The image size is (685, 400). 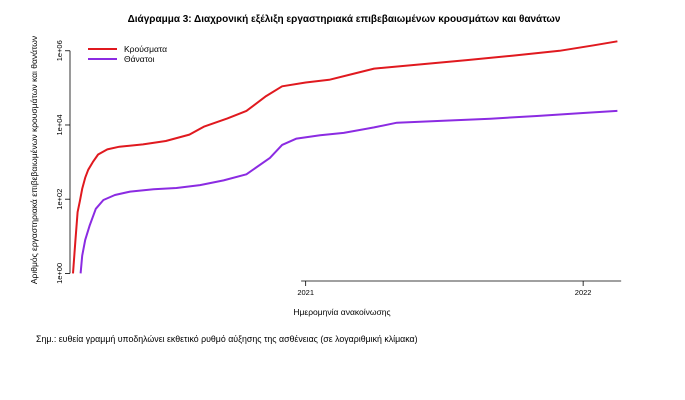 I want to click on y-tick-label: 1e+04, so click(x=59, y=124).